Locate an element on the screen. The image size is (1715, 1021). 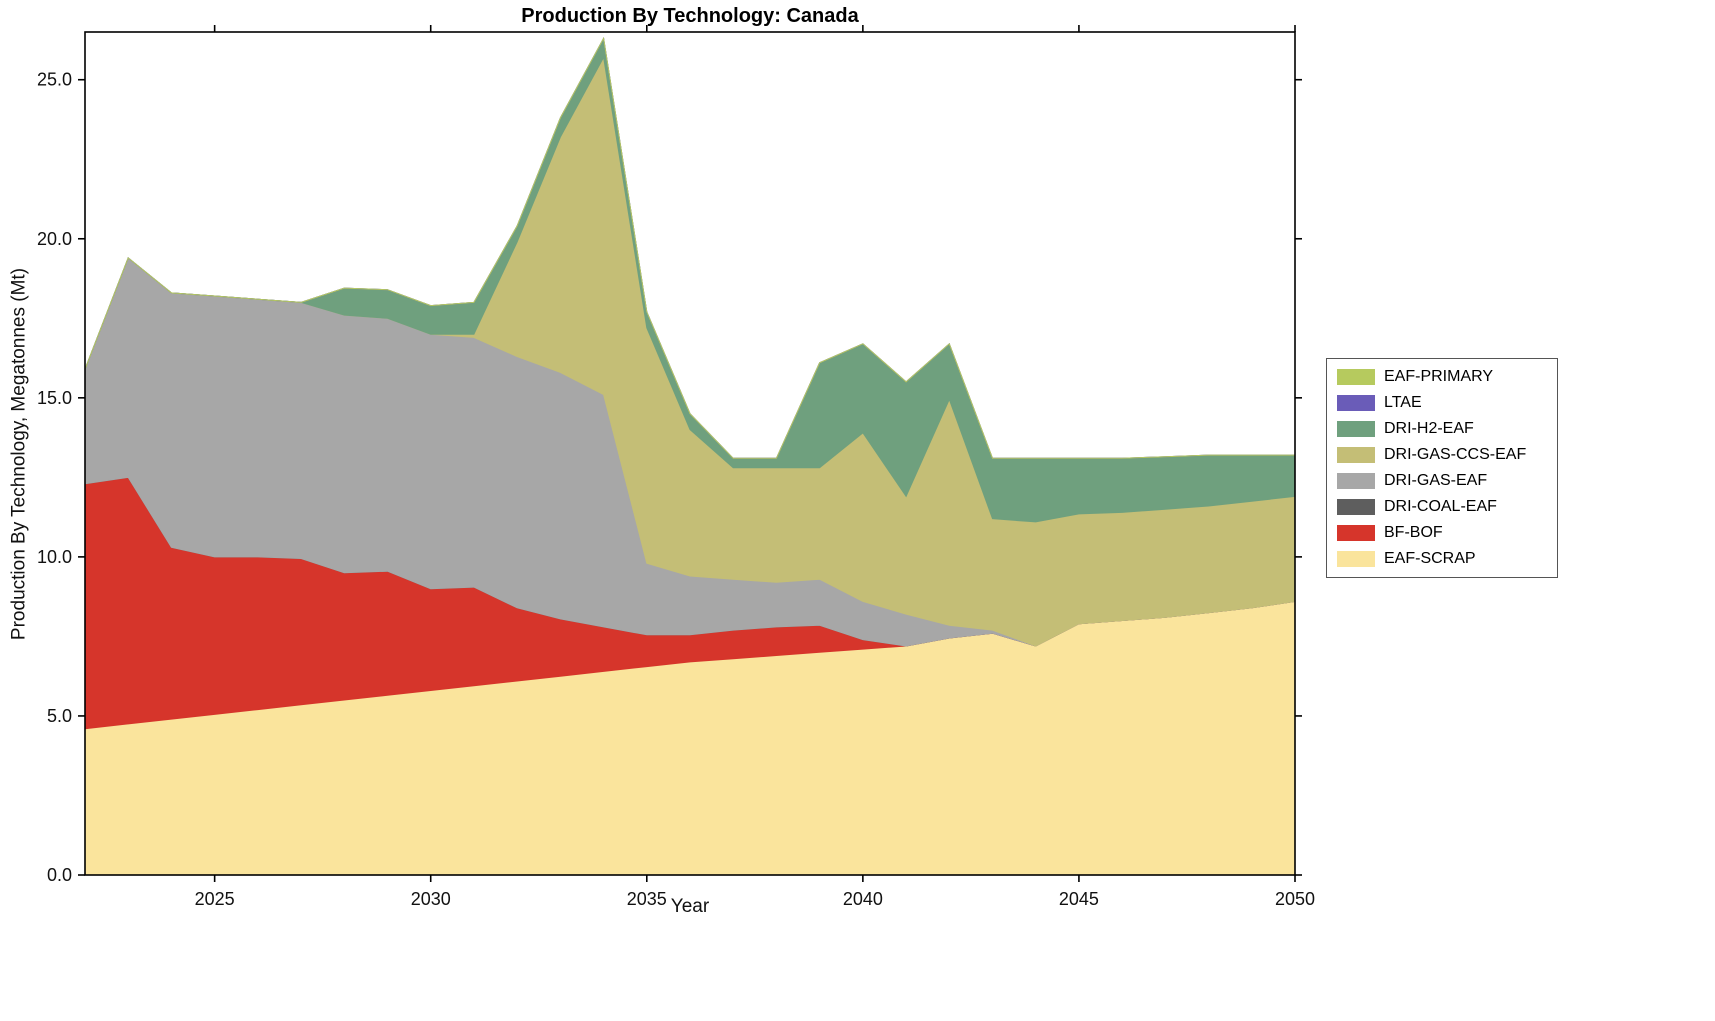
legend-label: EAF-SCRAP is located at coordinates (1430, 558).